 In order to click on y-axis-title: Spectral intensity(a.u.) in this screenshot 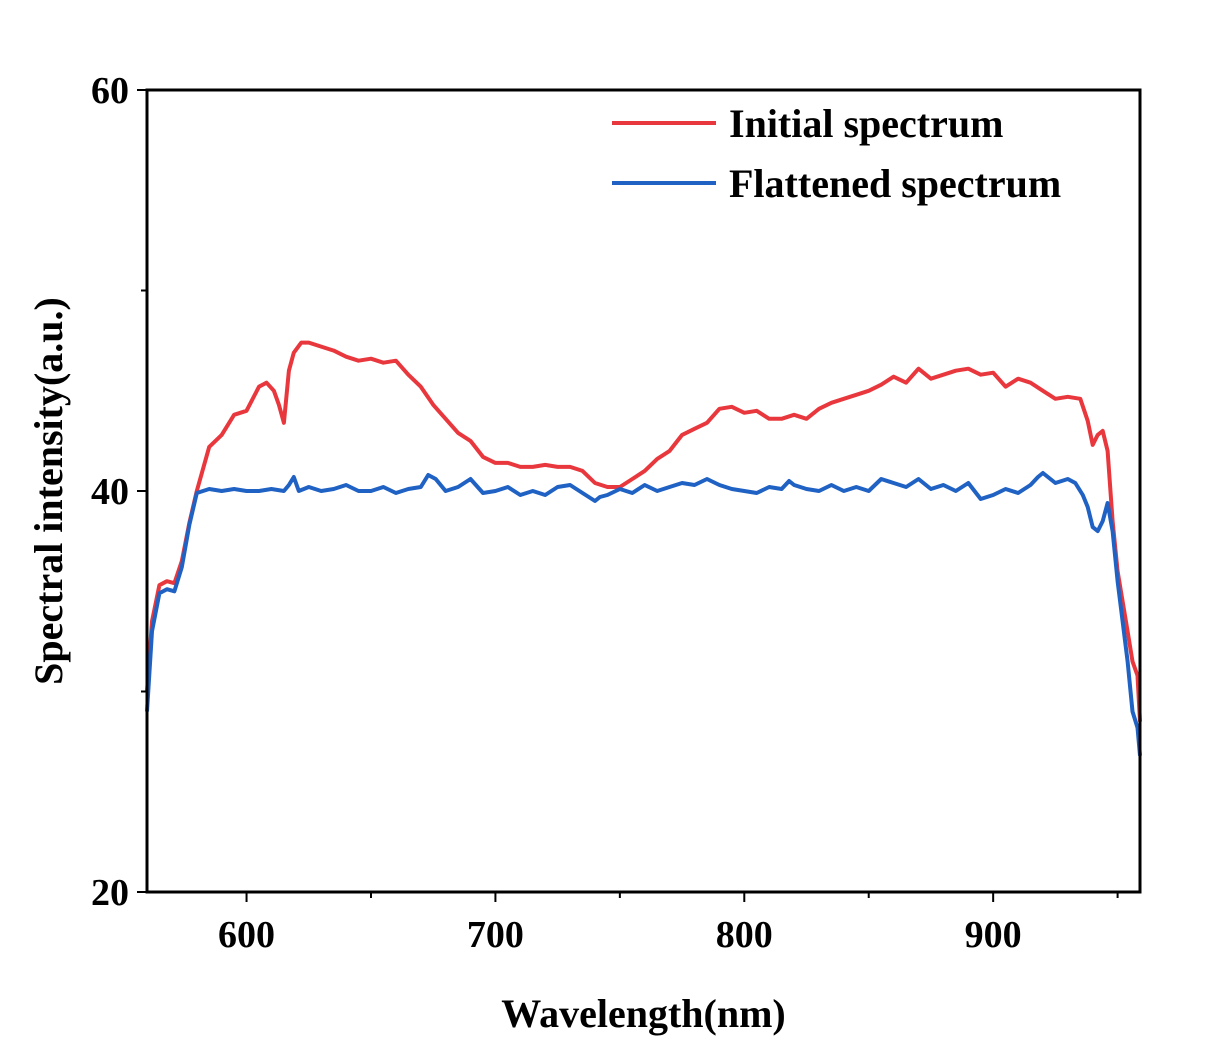, I will do `click(48, 491)`.